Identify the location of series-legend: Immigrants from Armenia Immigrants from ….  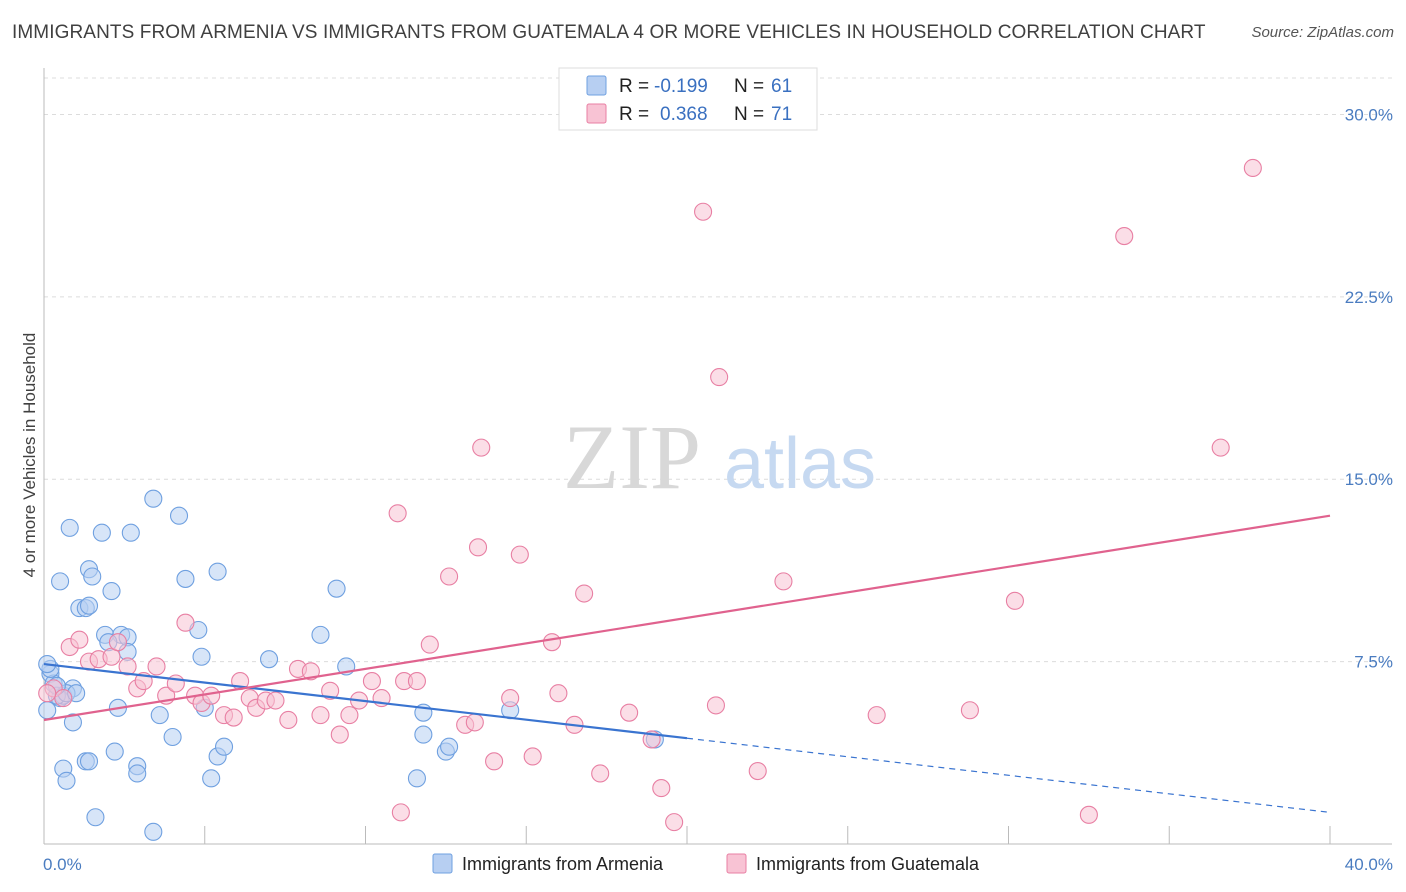
(706, 863).